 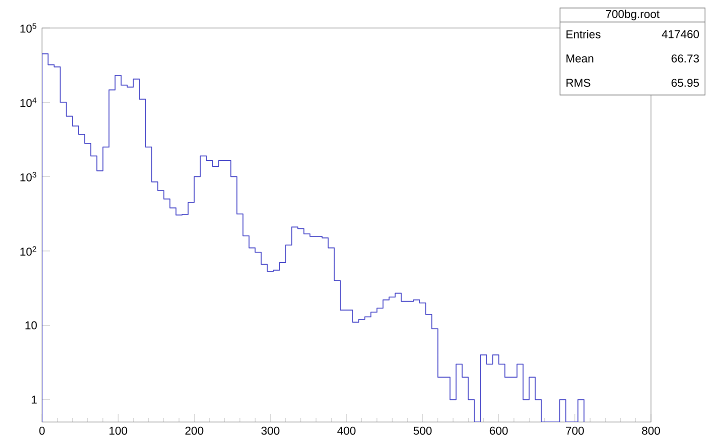 What do you see at coordinates (499, 430) in the screenshot?
I see `x-tick-label: 600` at bounding box center [499, 430].